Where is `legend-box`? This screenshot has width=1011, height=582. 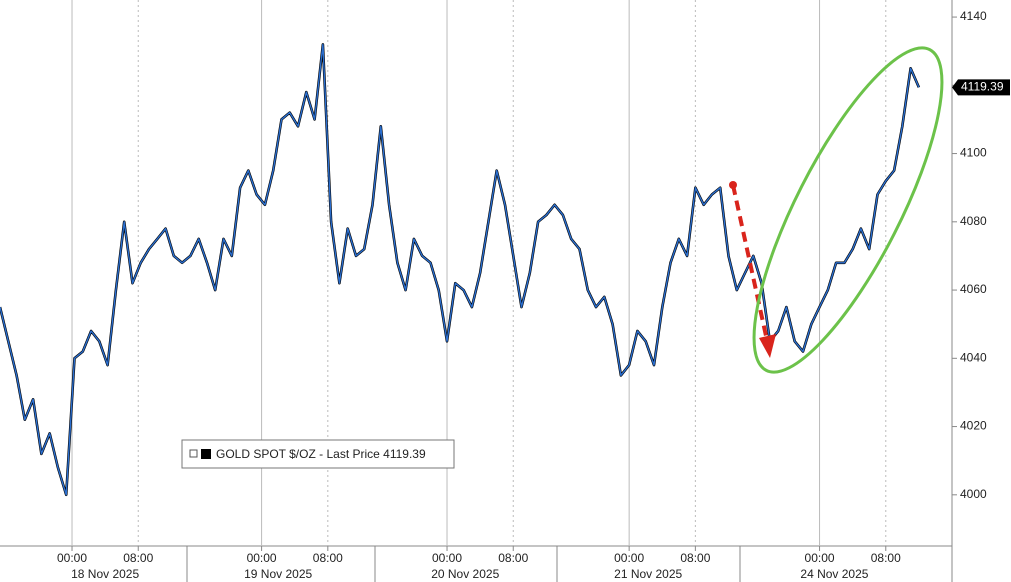 legend-box is located at coordinates (318, 454).